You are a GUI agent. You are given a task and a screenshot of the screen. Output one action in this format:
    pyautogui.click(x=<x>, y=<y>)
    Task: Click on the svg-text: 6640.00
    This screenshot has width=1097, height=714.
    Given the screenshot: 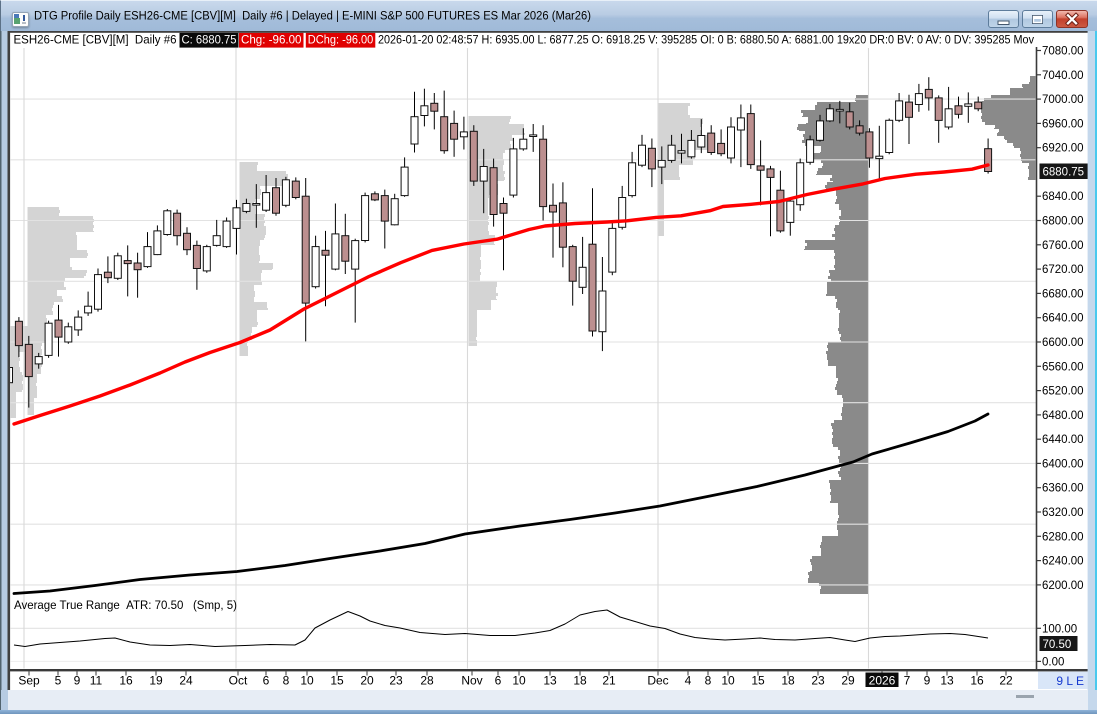 What is the action you would take?
    pyautogui.click(x=1063, y=319)
    